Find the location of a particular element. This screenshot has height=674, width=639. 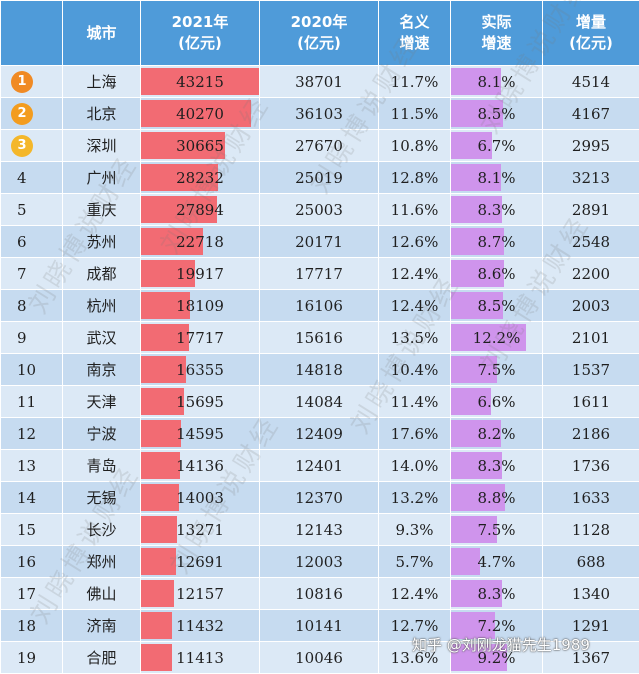

increase-cell: 2200 is located at coordinates (591, 274).